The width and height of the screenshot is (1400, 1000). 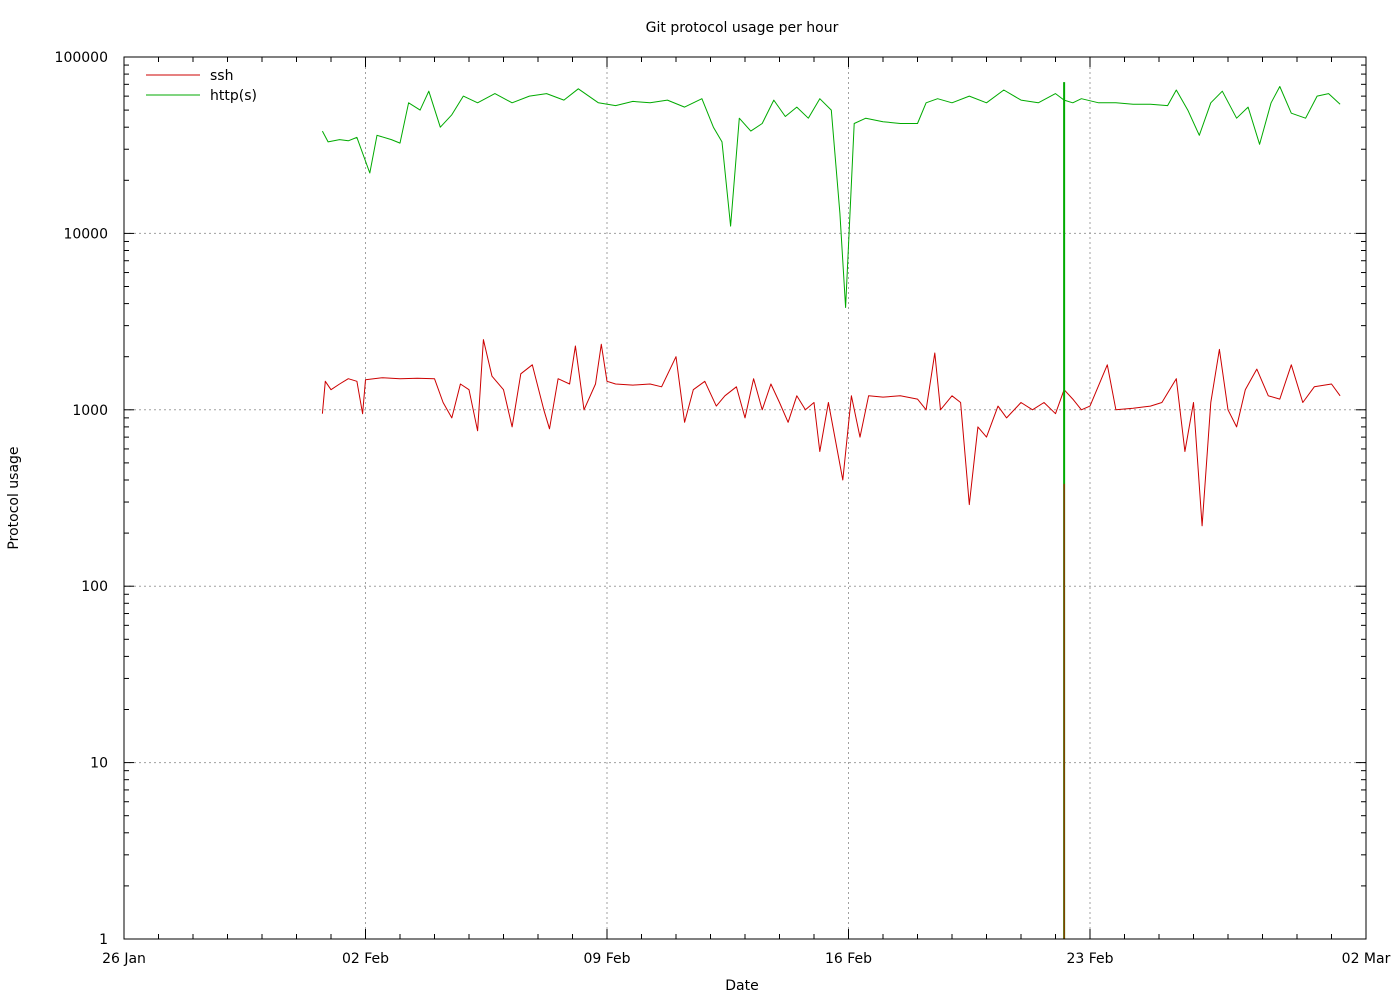 What do you see at coordinates (81, 499) in the screenshot?
I see `y-axis-labels: 1 10 100 1000 10000 100000` at bounding box center [81, 499].